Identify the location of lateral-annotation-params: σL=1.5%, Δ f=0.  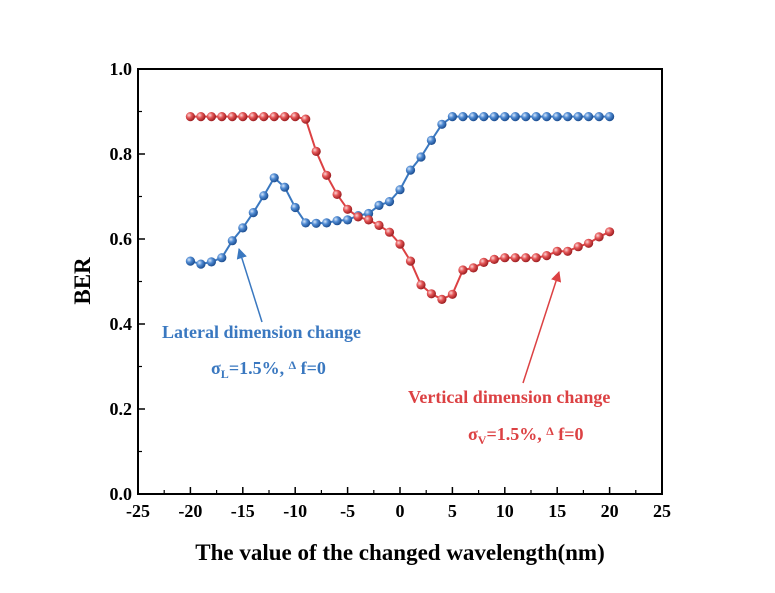
(268, 369).